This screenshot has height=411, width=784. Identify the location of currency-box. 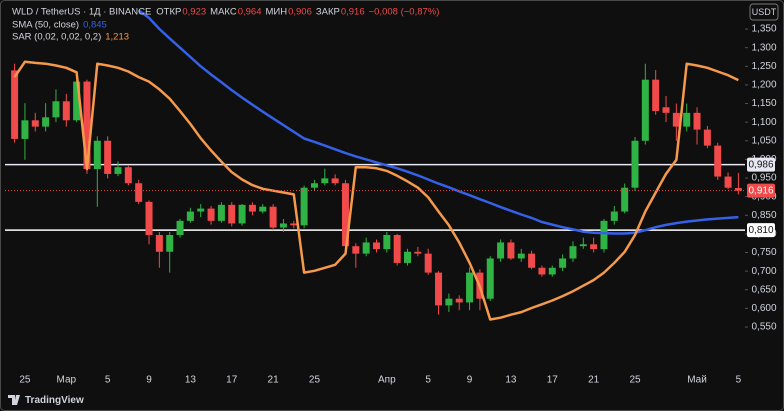
(764, 12).